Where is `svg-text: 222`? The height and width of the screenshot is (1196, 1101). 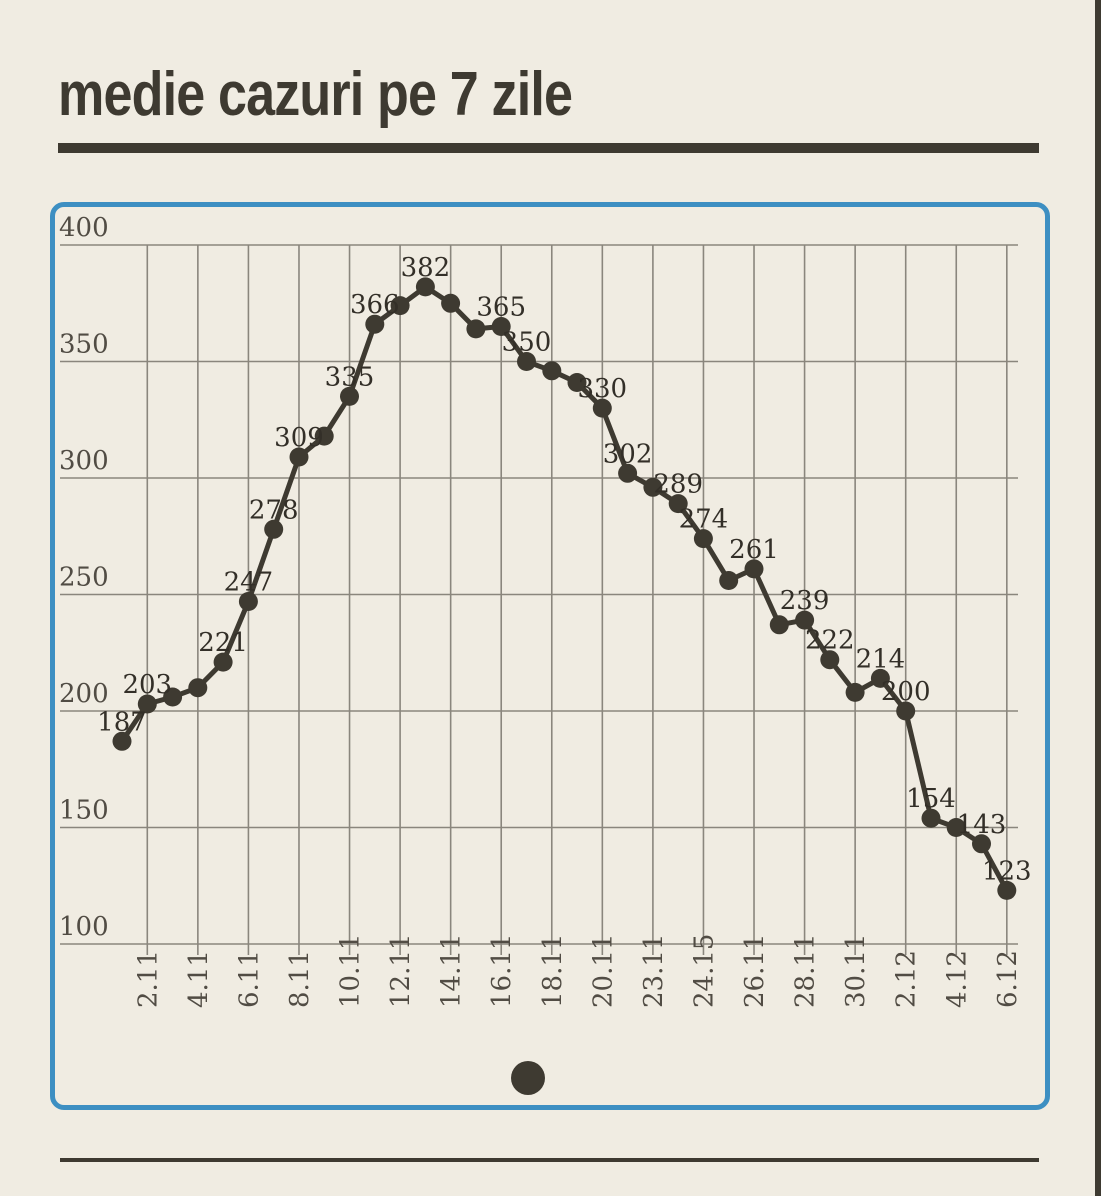 svg-text: 222 is located at coordinates (830, 641).